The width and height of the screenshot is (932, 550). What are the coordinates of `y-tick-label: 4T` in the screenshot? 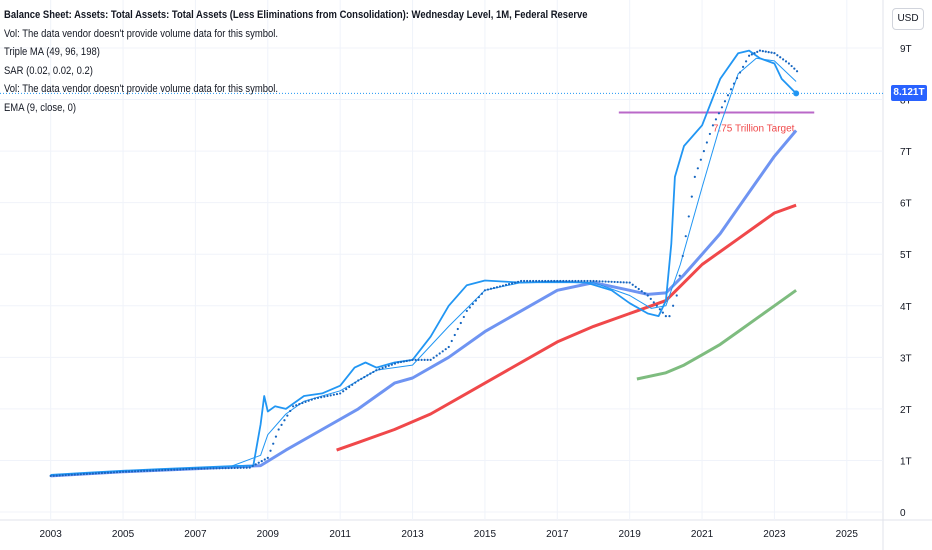 It's located at (906, 307).